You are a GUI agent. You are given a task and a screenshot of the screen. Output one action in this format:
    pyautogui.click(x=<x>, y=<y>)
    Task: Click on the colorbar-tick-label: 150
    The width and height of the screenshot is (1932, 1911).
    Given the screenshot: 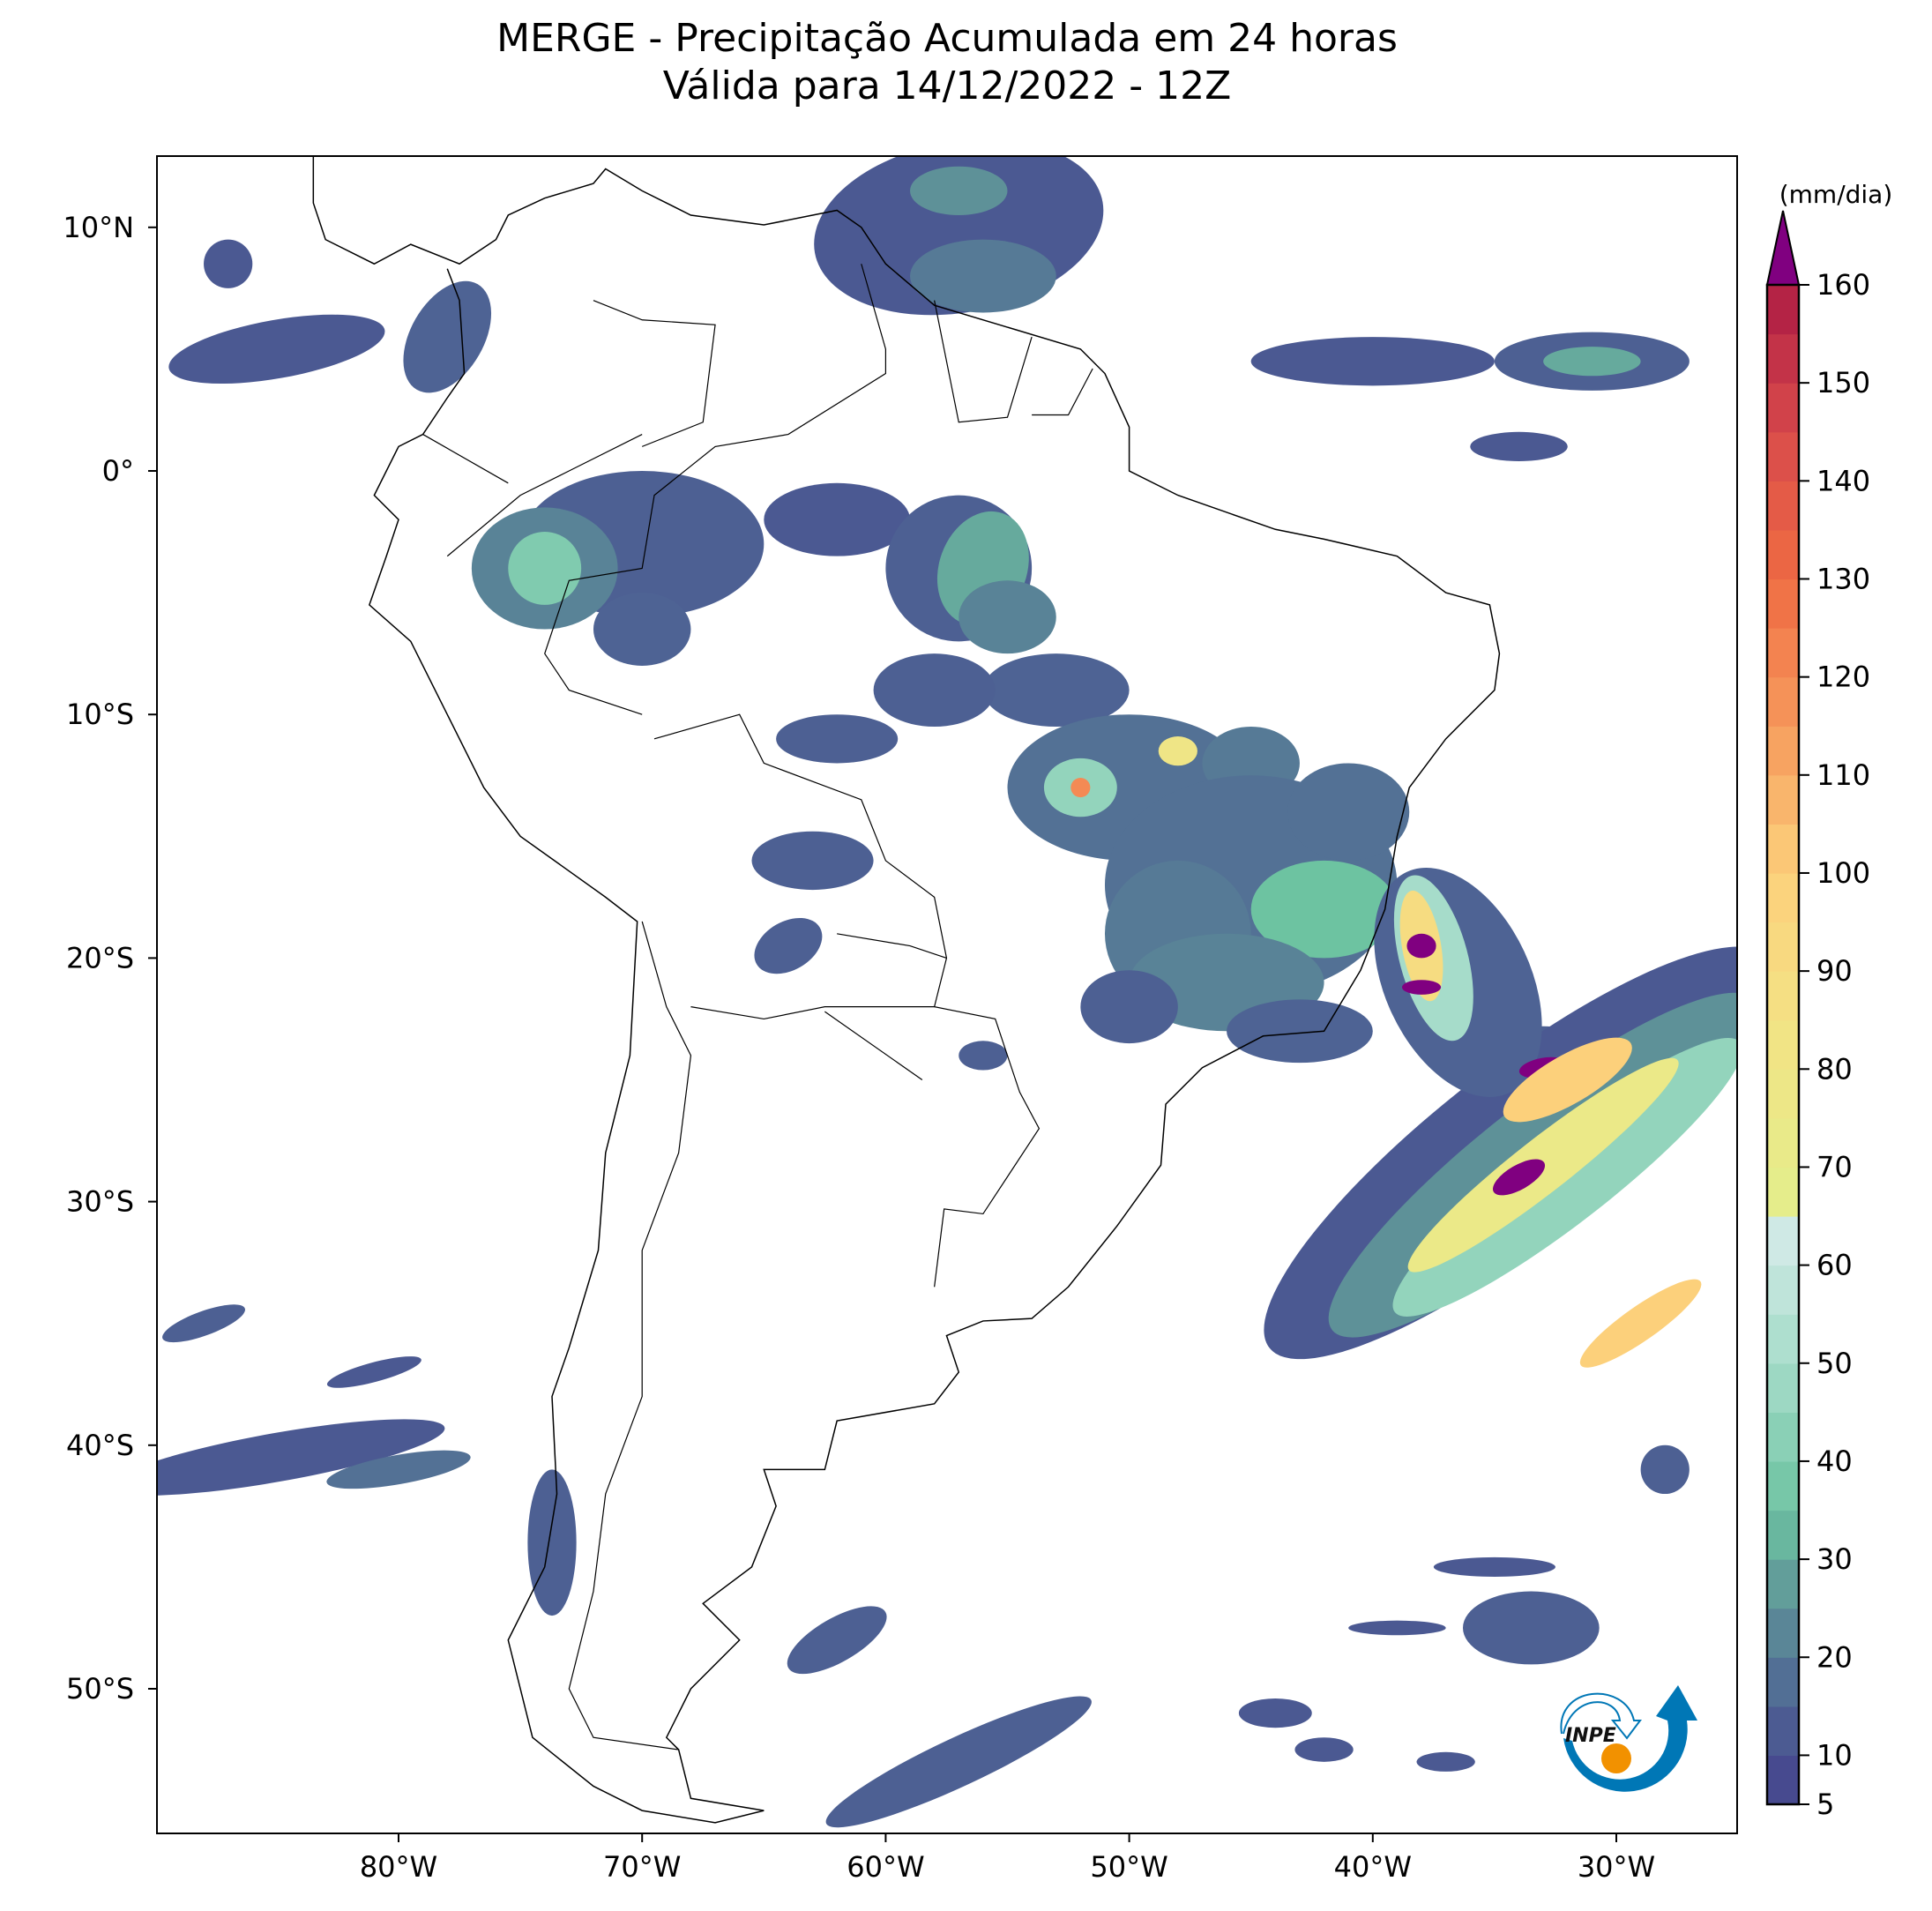 What is the action you would take?
    pyautogui.click(x=1843, y=383)
    